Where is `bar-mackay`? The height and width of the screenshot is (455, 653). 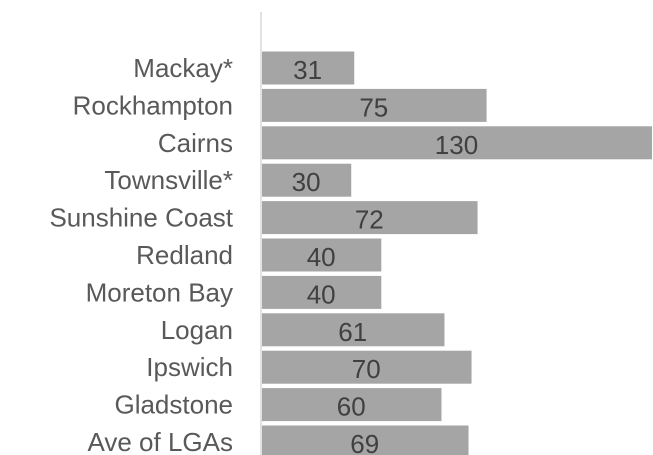
bar-mackay is located at coordinates (308, 68).